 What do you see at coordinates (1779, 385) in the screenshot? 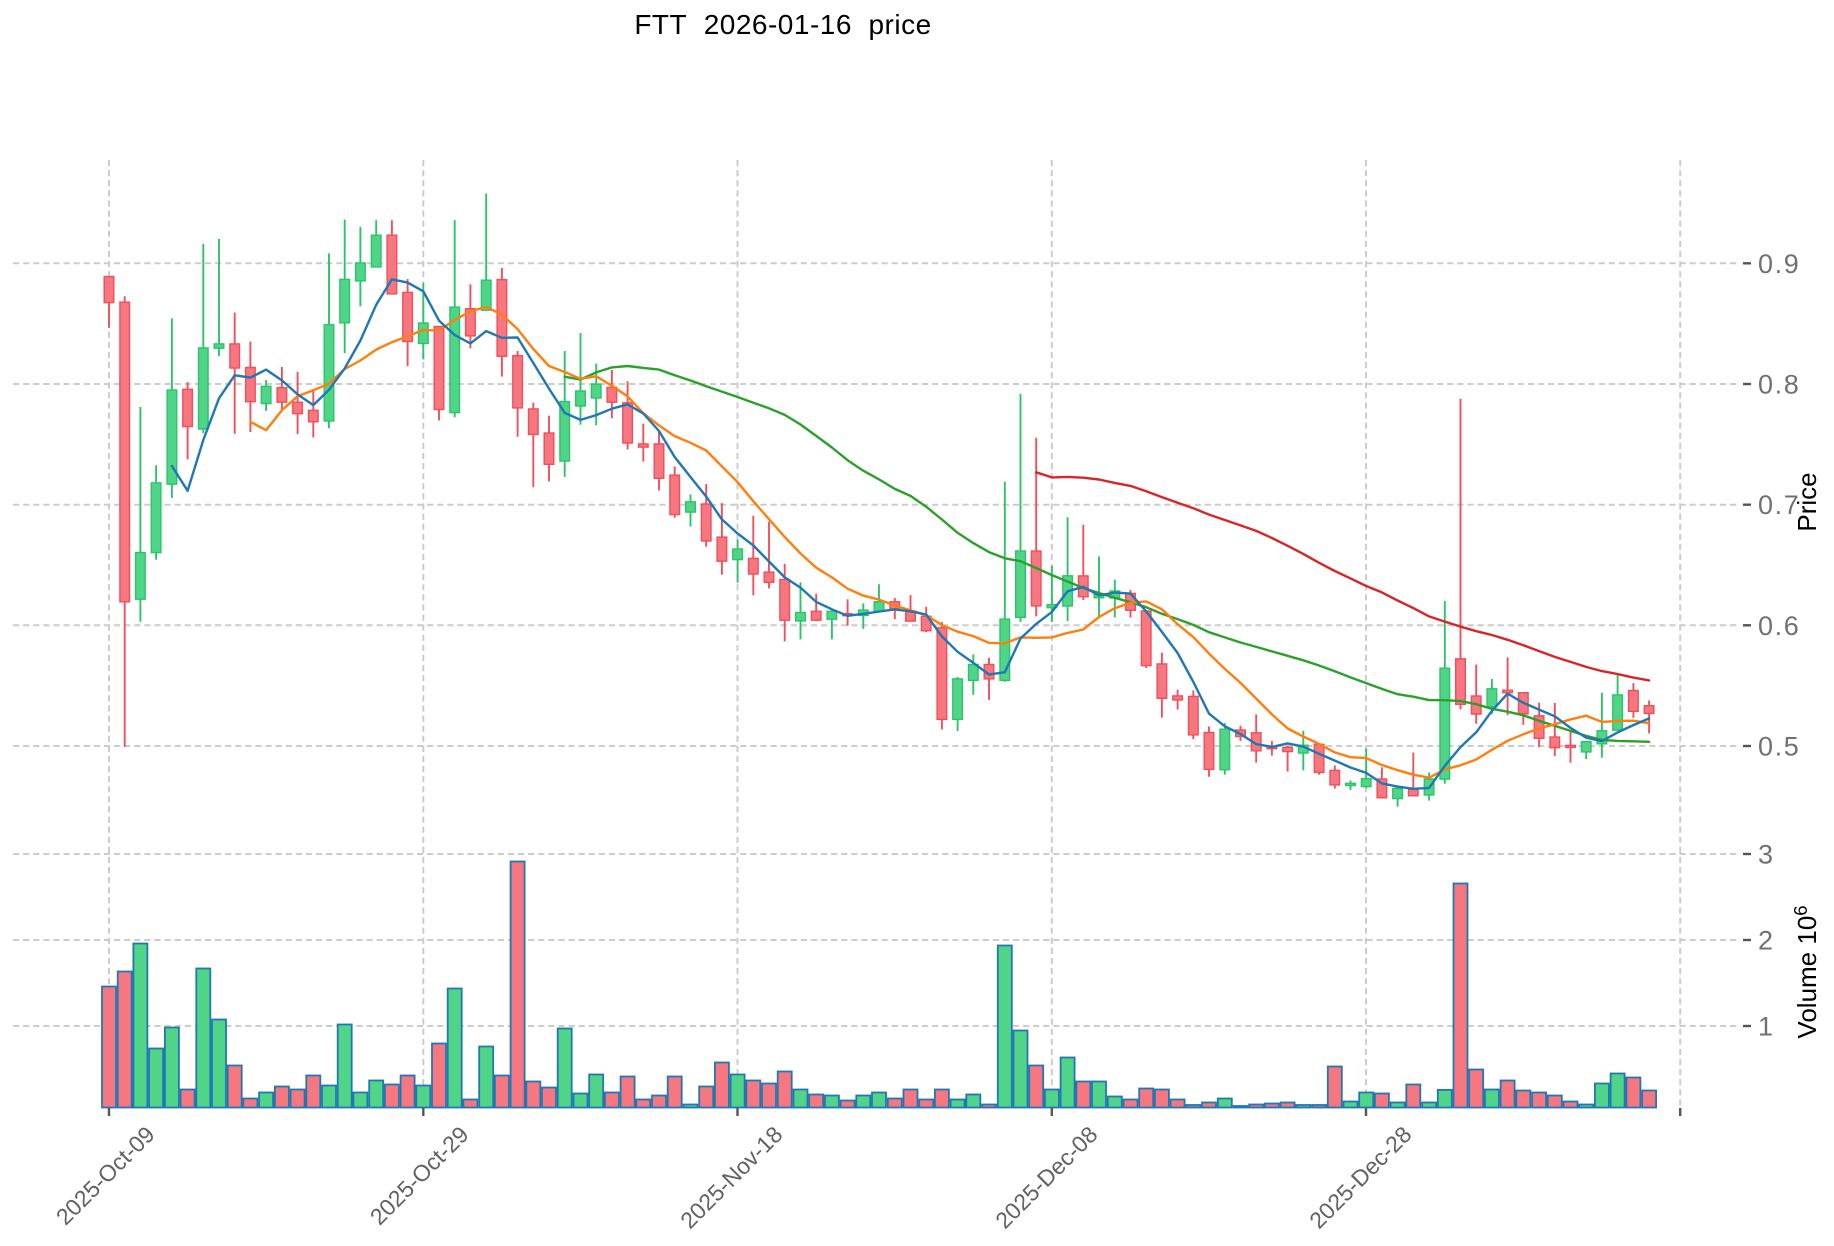
I see `svg-text: 0.8` at bounding box center [1779, 385].